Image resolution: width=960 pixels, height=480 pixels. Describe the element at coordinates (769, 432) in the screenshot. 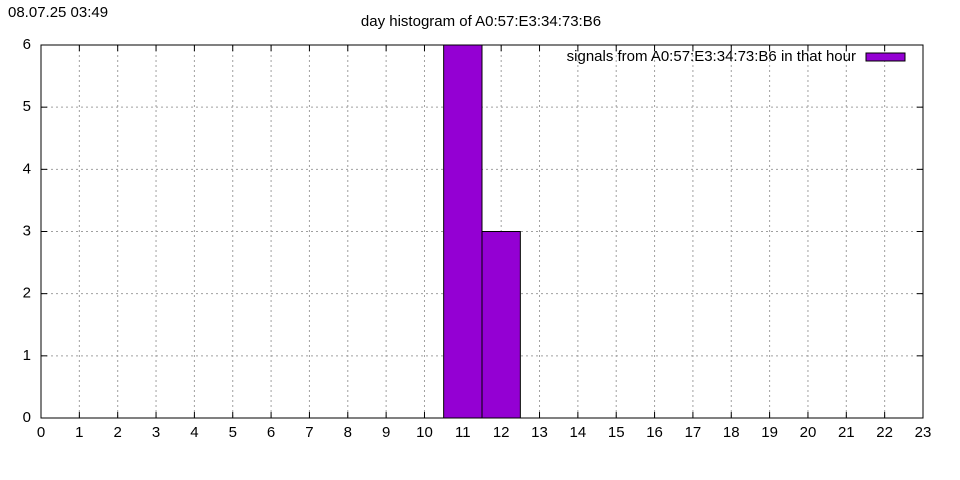

I see `x-tick-label: 19` at that location.